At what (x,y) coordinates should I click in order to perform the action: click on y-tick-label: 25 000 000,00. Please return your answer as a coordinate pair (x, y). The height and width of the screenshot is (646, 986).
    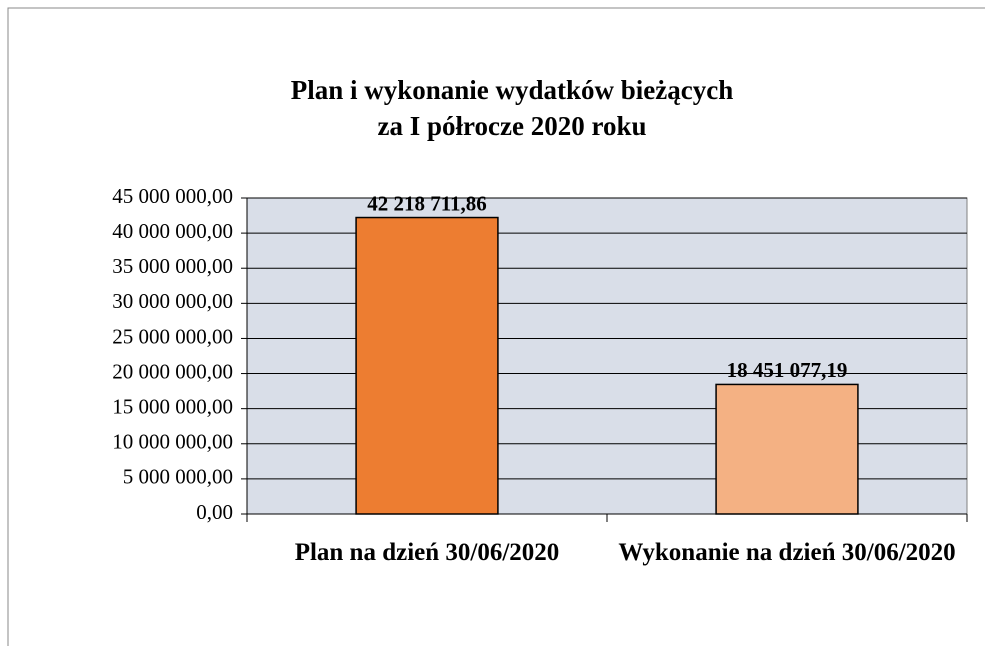
    Looking at the image, I should click on (172, 336).